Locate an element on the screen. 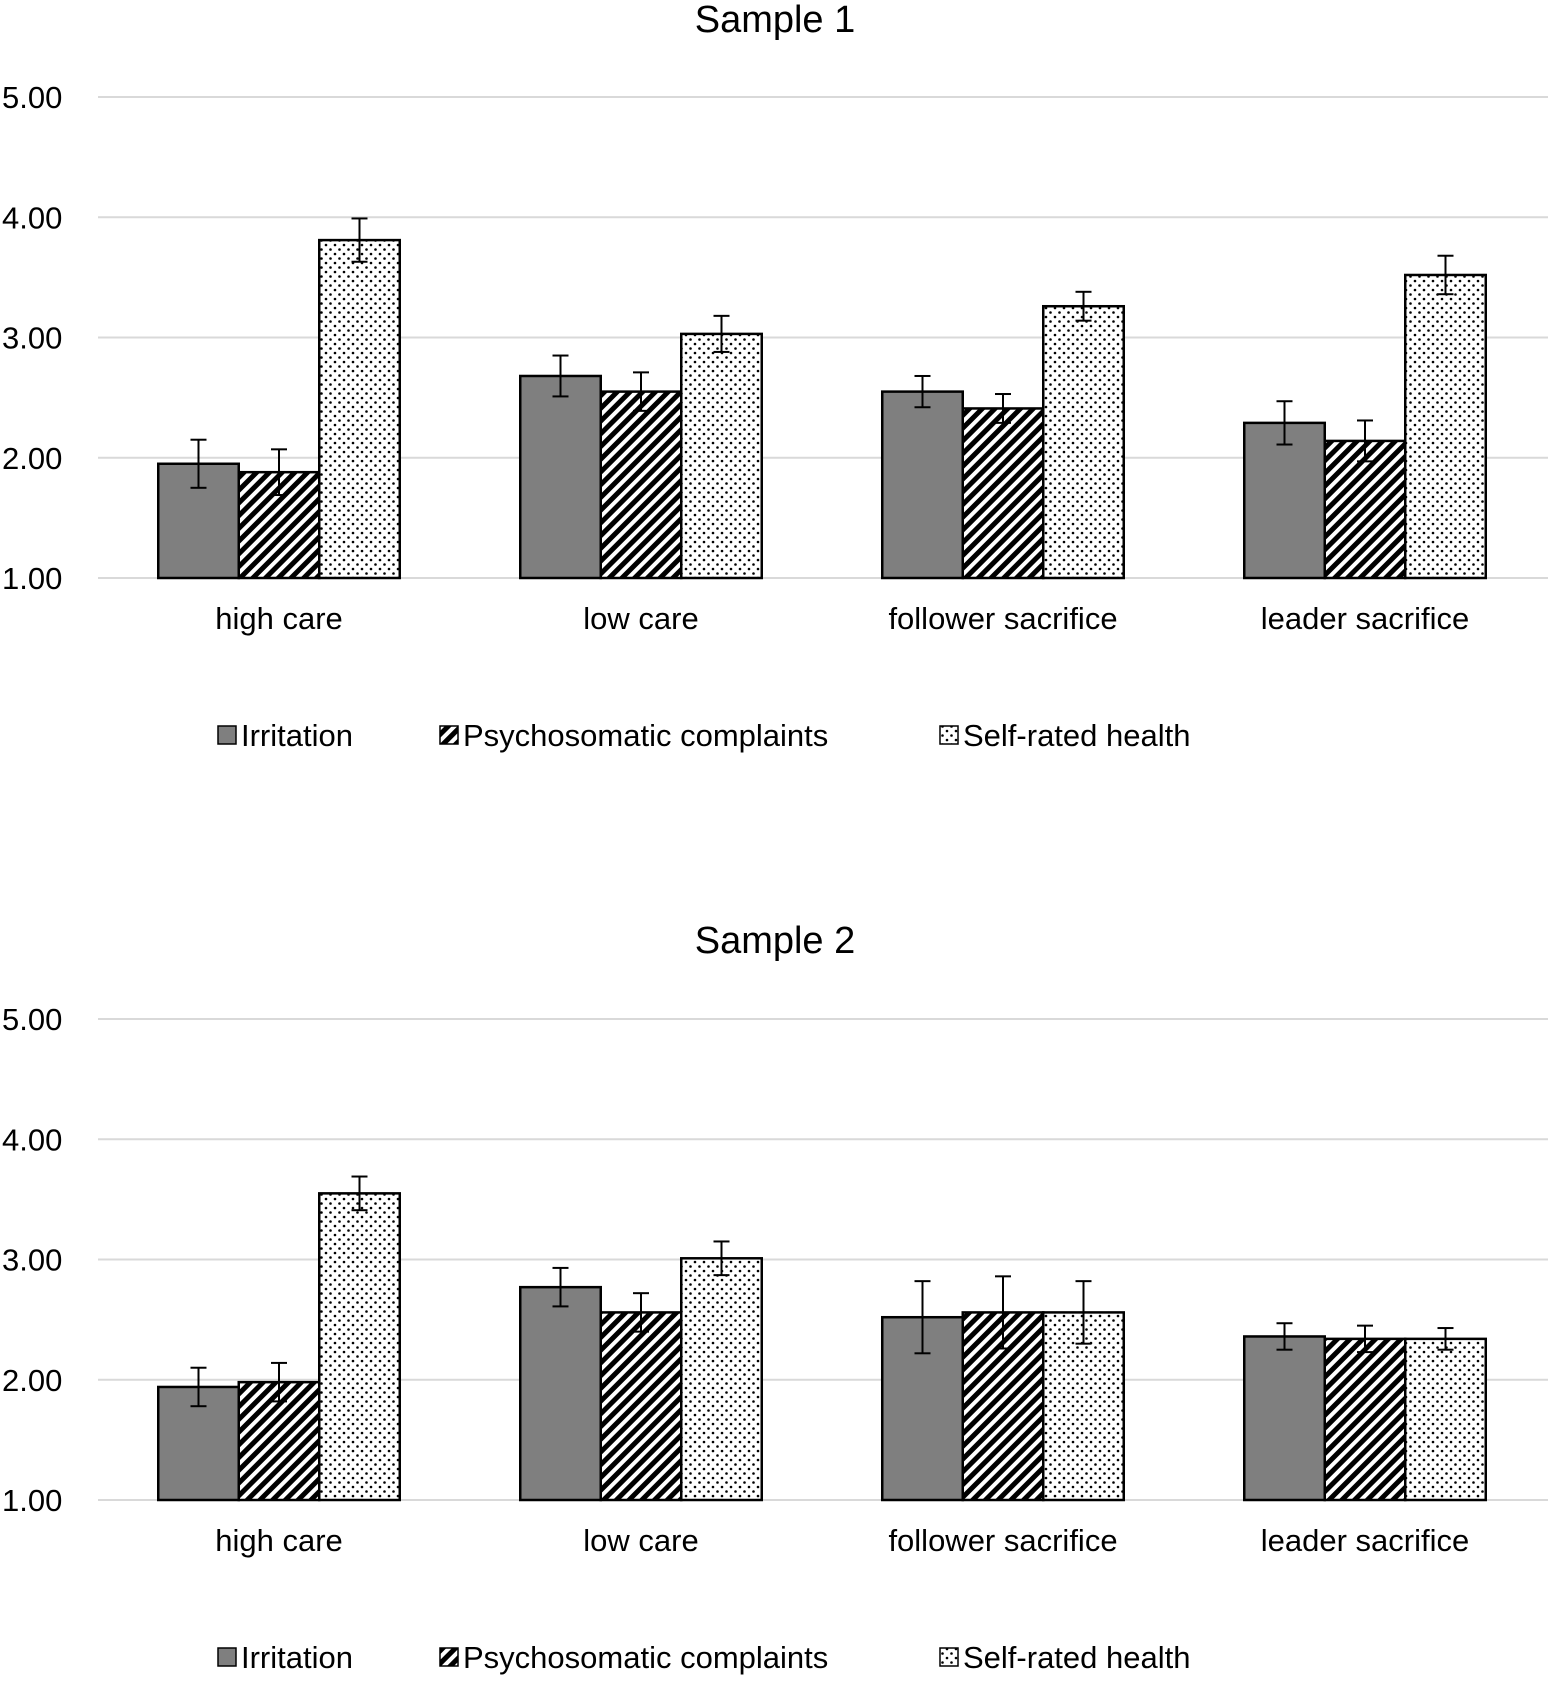  bar-irritation-follower-sacrifice is located at coordinates (922, 485).